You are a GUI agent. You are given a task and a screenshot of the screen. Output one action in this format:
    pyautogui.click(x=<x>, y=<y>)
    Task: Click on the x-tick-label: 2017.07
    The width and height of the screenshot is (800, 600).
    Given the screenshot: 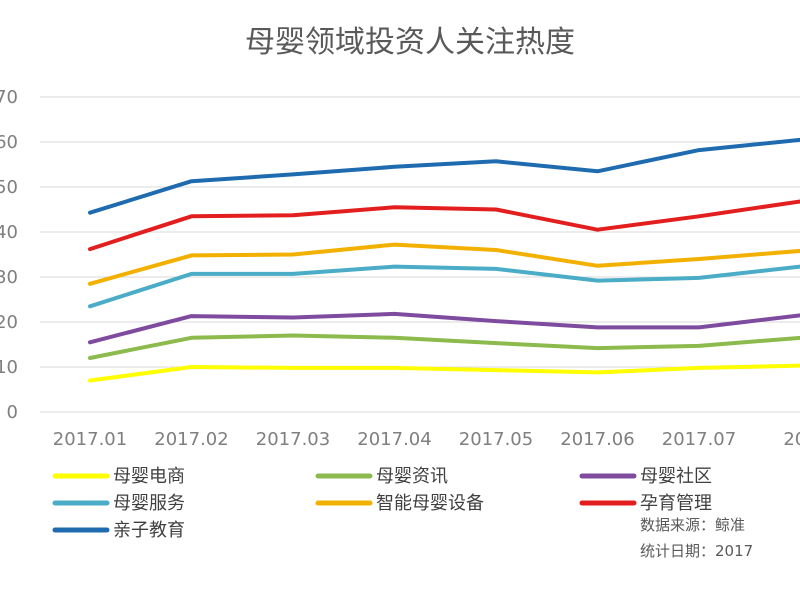 What is the action you would take?
    pyautogui.click(x=699, y=439)
    